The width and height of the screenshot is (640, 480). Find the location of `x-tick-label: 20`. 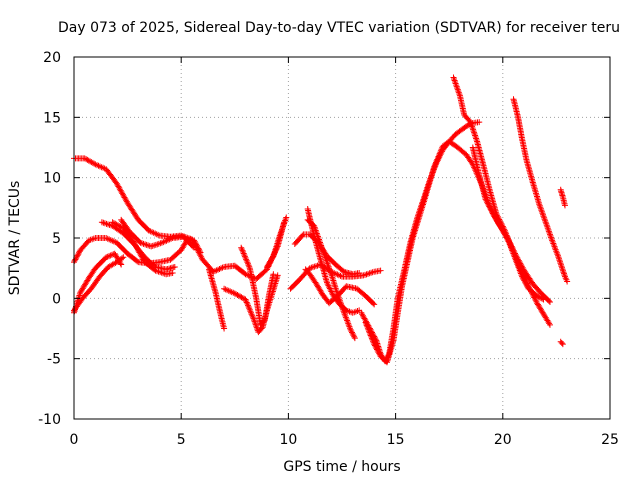

x-tick-label: 20 is located at coordinates (503, 440).